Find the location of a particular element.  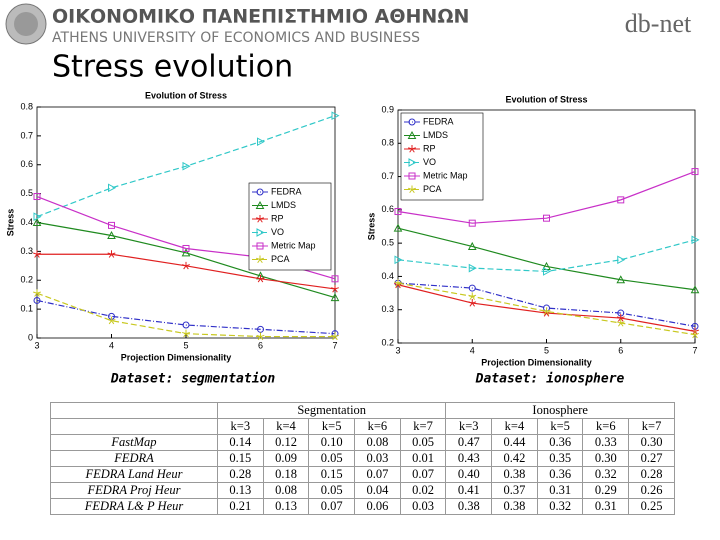

slide-title: Stress evolution is located at coordinates (172, 67).